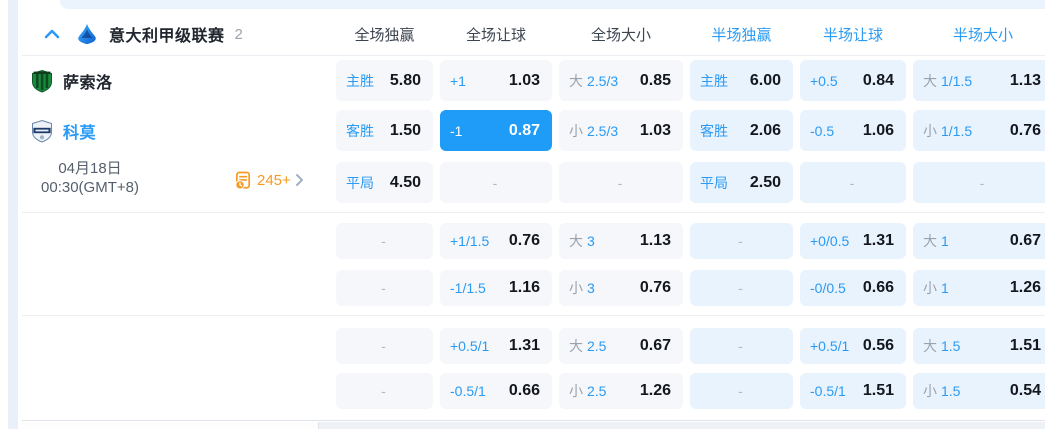  I want to click on odds-value: 1.13, so click(655, 240).